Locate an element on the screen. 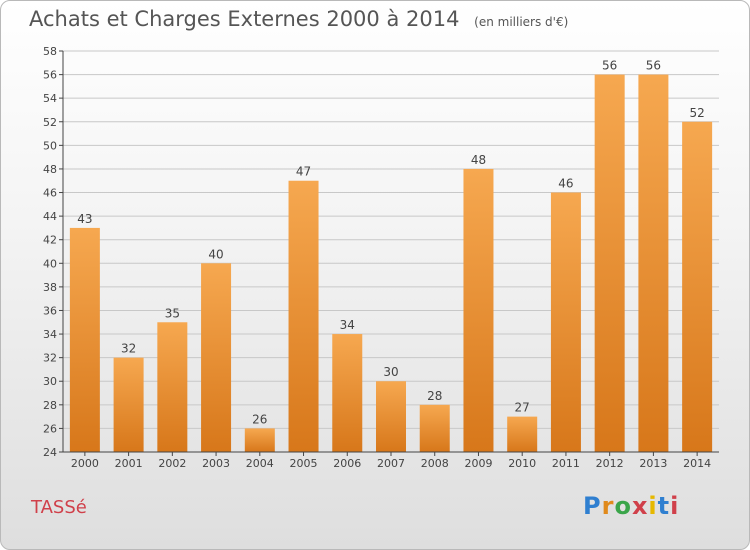 The width and height of the screenshot is (750, 550). proxiti-logo: Proxiti is located at coordinates (631, 506).